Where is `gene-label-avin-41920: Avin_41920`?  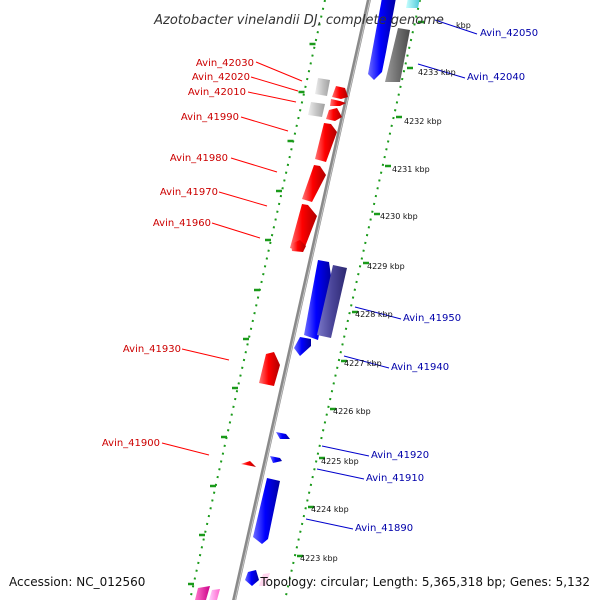
gene-label-avin-41920: Avin_41920 is located at coordinates (400, 455).